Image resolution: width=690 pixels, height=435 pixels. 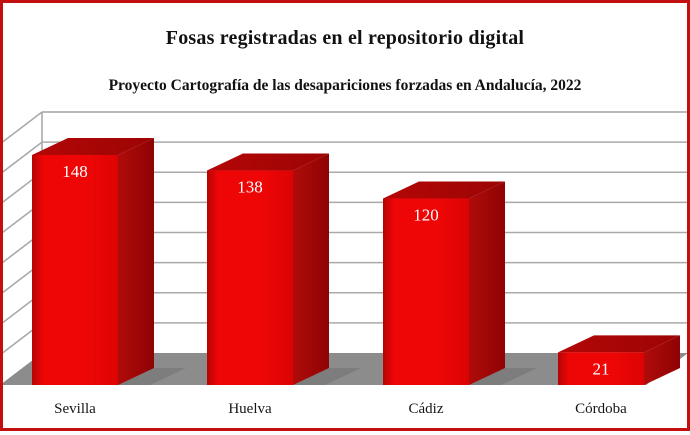 What do you see at coordinates (601, 409) in the screenshot?
I see `x-axis-category-label: Córdoba` at bounding box center [601, 409].